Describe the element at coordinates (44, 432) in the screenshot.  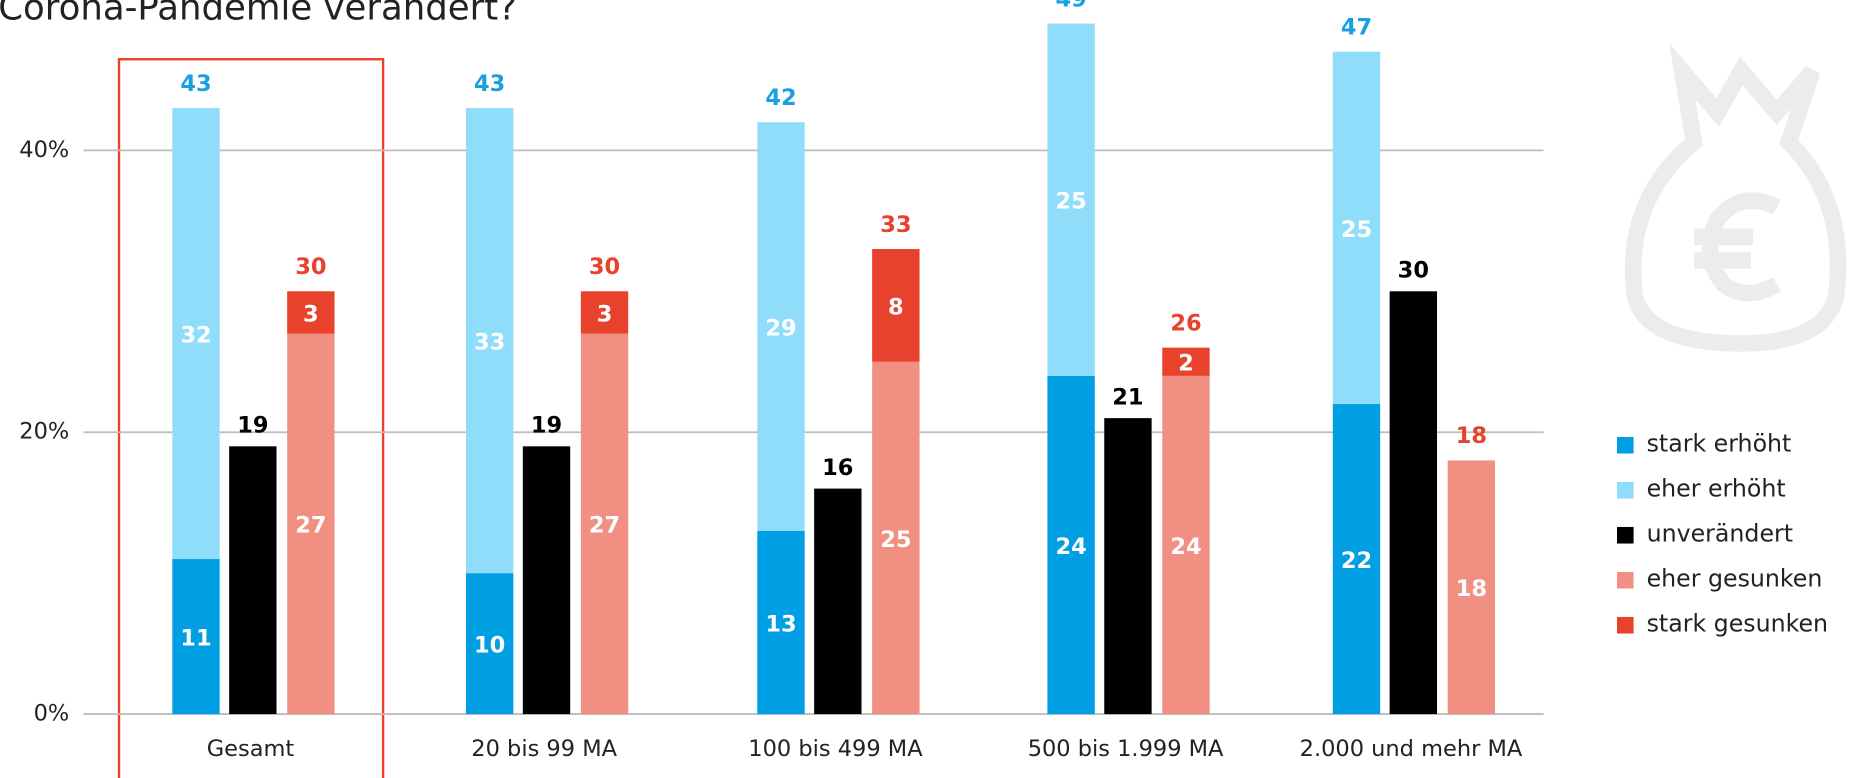
I see `y-tick-label: 20%` at that location.